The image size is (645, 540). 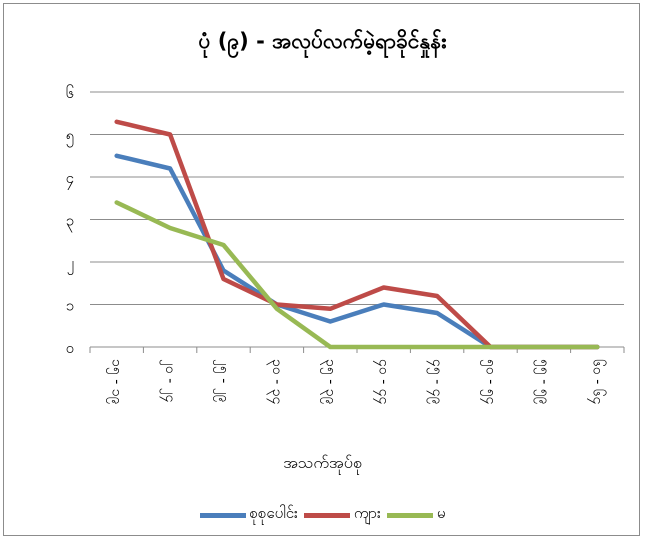 What do you see at coordinates (543, 382) in the screenshot?
I see `x-tick-label: ၅၅ - ၅၉` at bounding box center [543, 382].